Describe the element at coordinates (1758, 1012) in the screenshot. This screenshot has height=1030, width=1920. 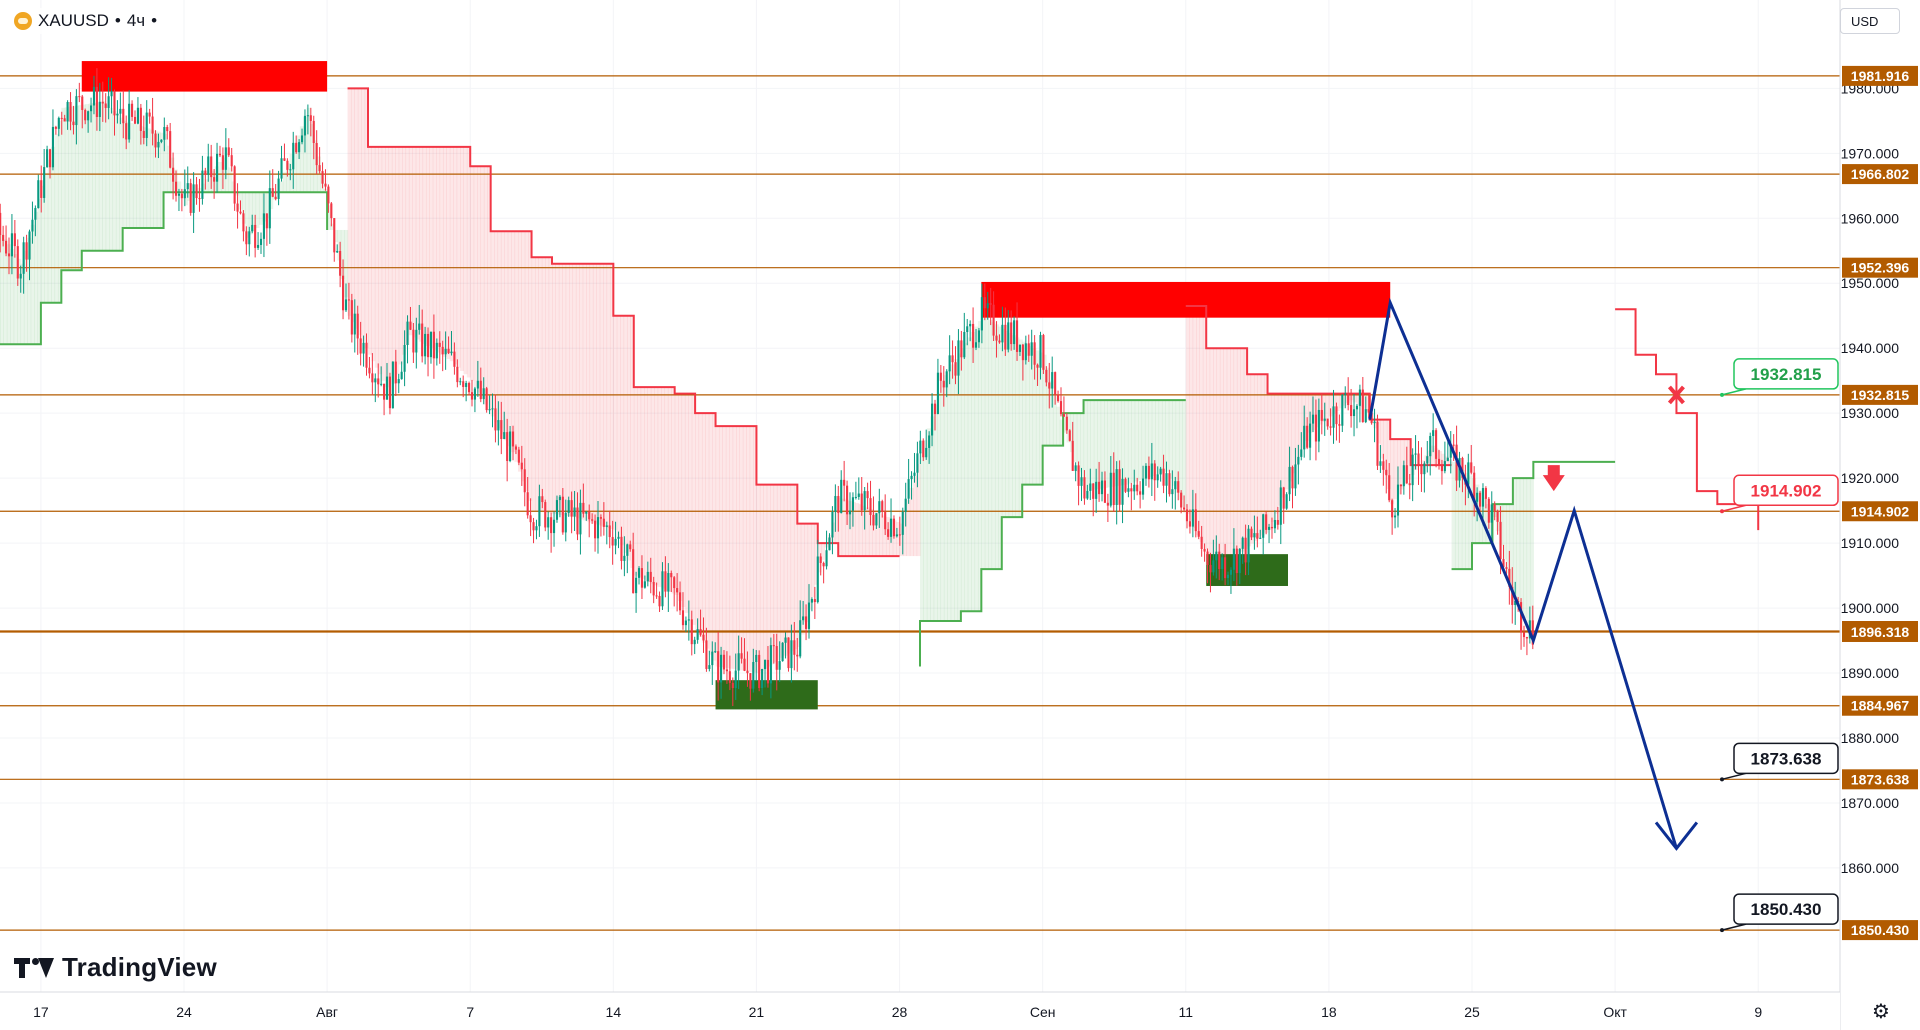
I see `time-tick-label: 9` at that location.